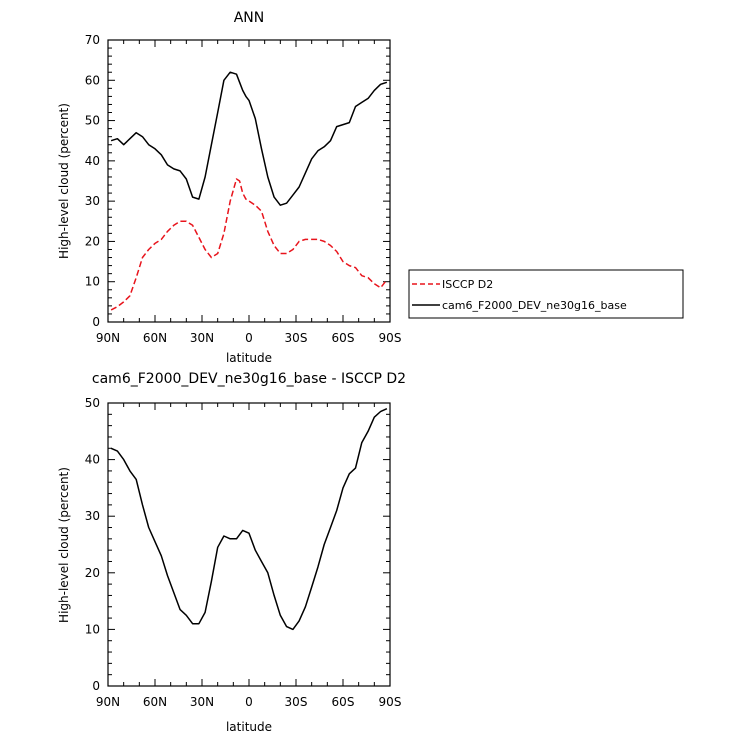 This screenshot has width=730, height=739. I want to click on legend-label-cam6: cam6_F2000_DEV_ne30g16_base, so click(534, 305).